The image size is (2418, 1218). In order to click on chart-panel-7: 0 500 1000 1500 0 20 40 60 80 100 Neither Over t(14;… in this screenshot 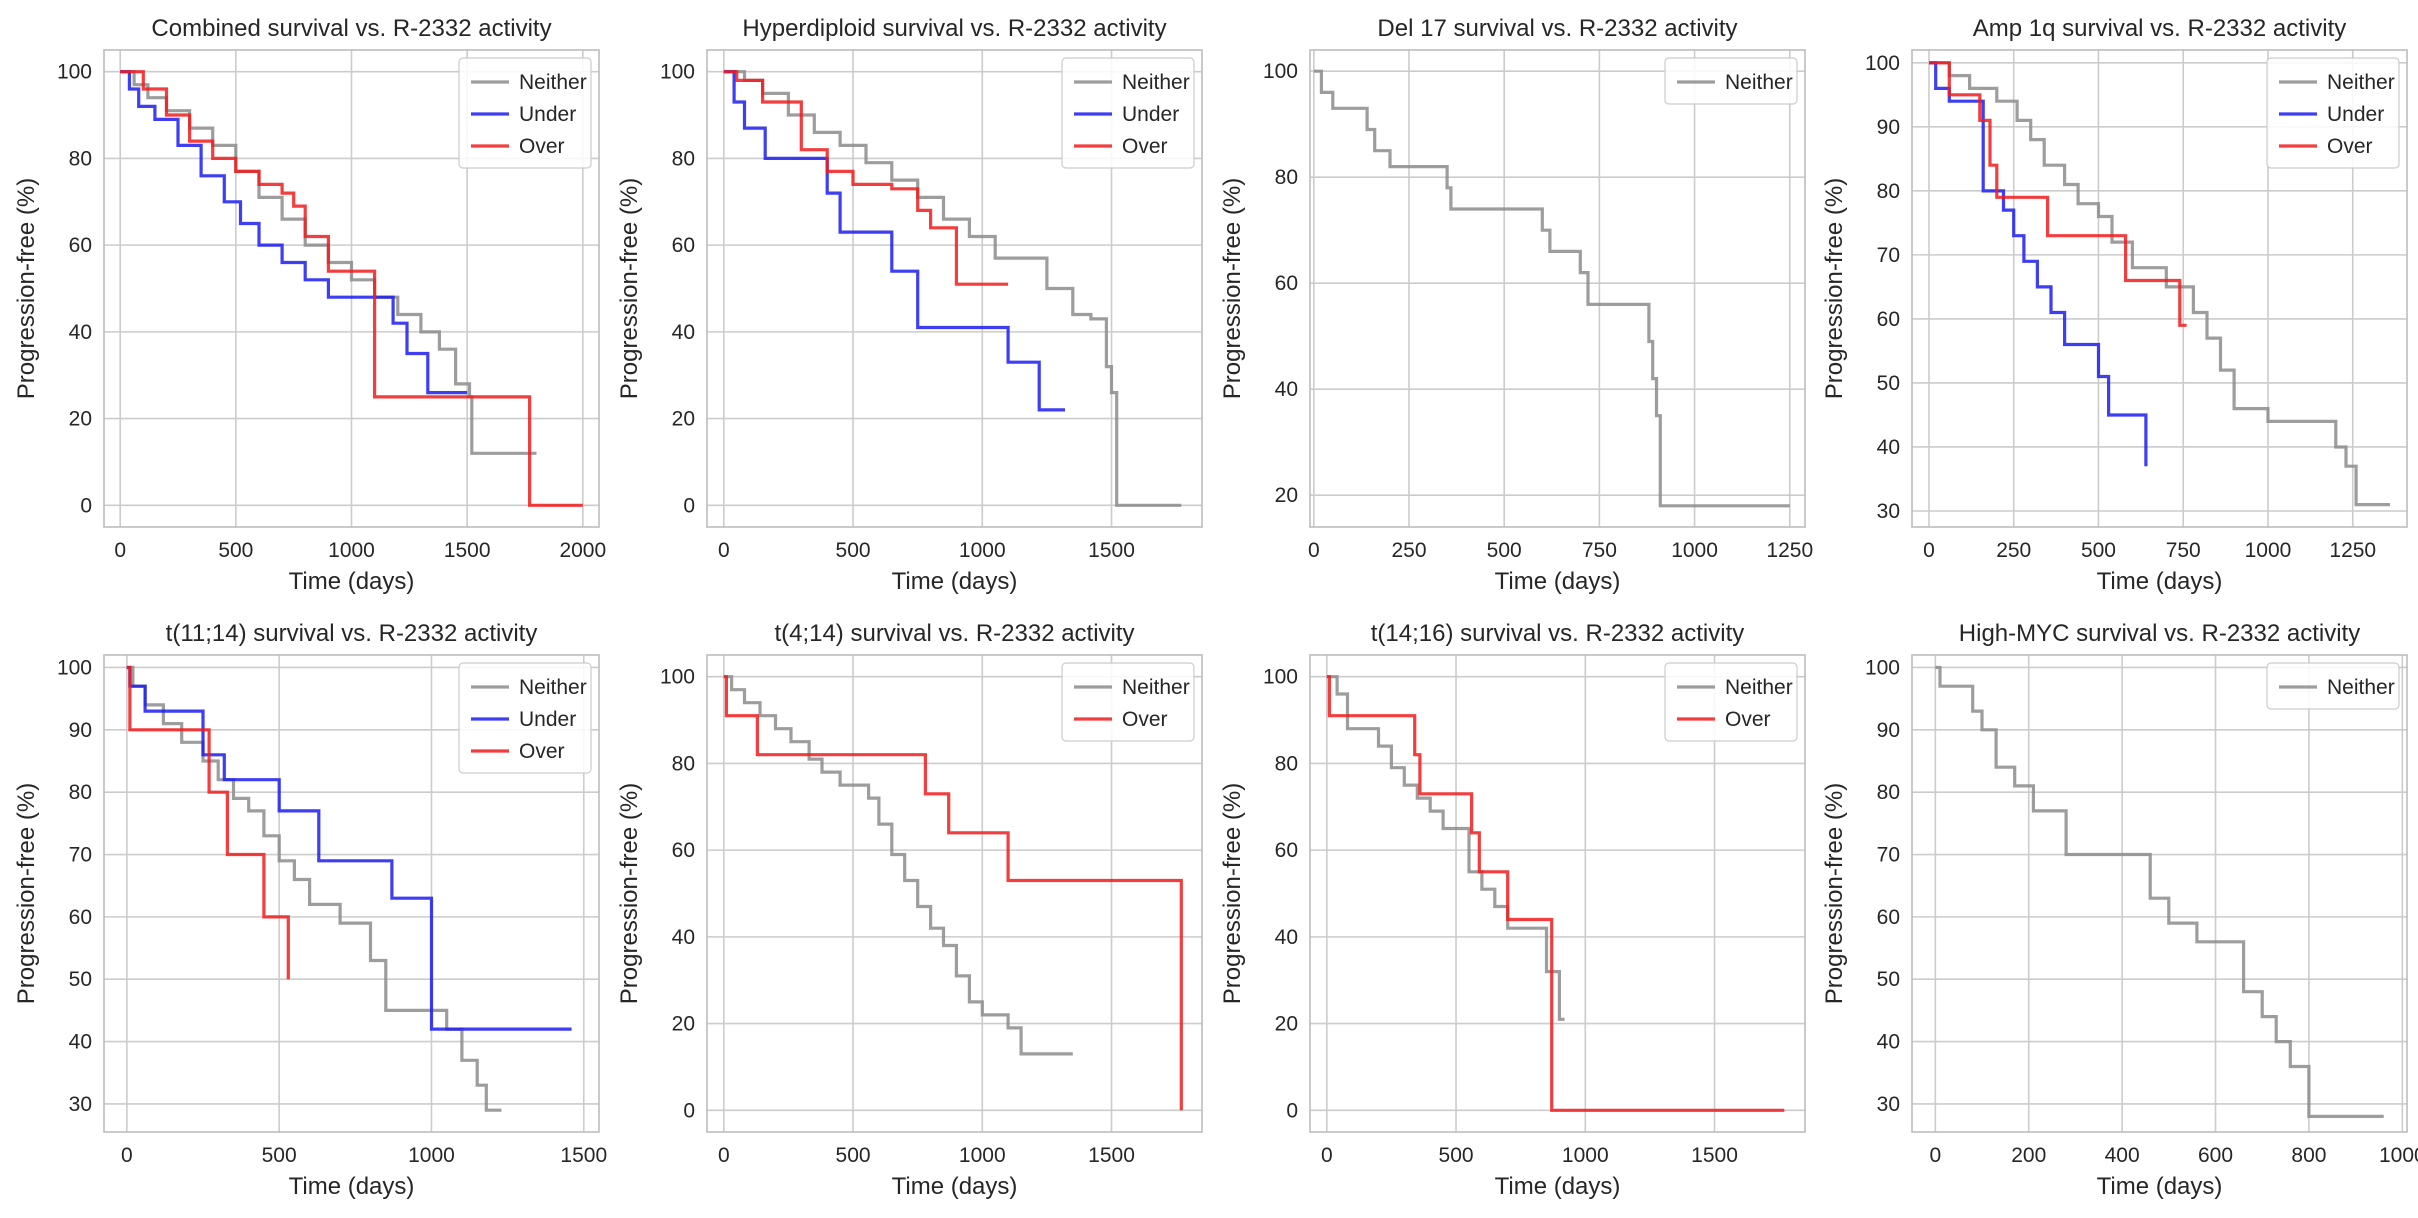, I will do `click(1512, 910)`.